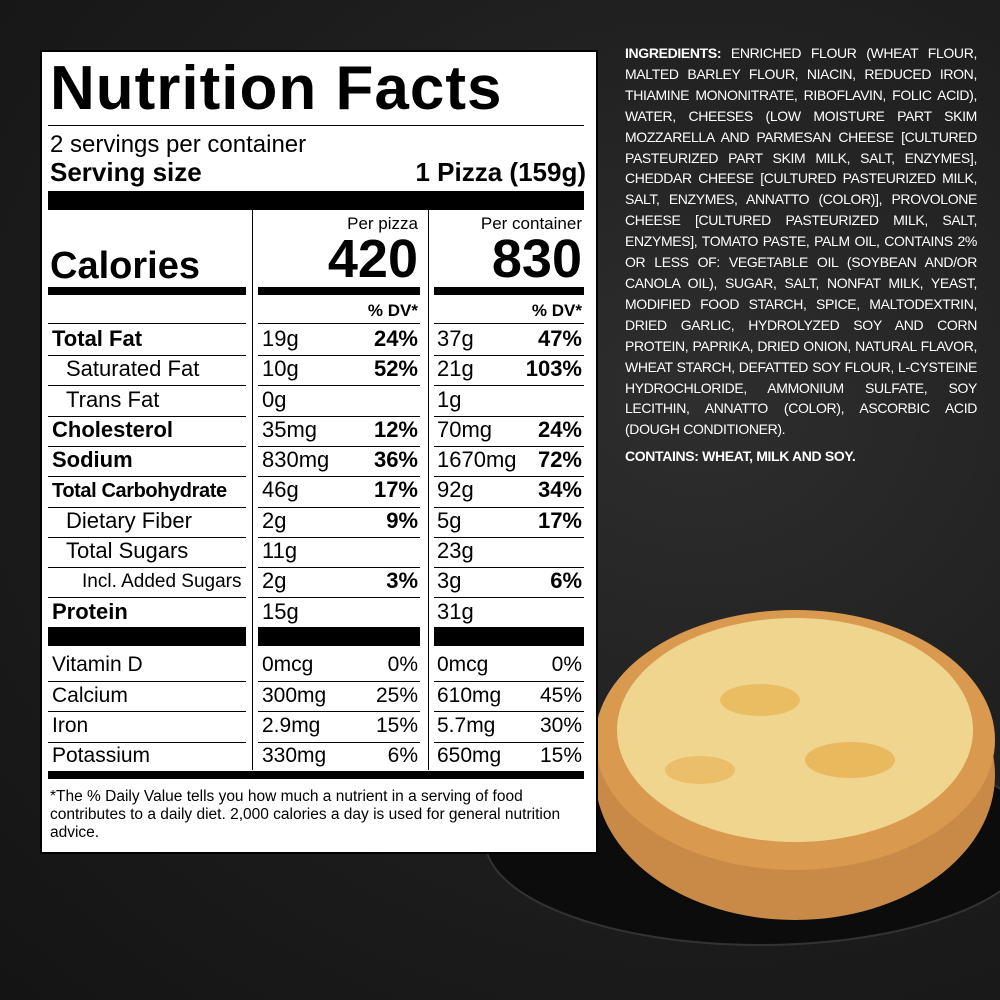 The width and height of the screenshot is (1000, 1000). What do you see at coordinates (559, 460) in the screenshot?
I see `daily-value: 72%` at bounding box center [559, 460].